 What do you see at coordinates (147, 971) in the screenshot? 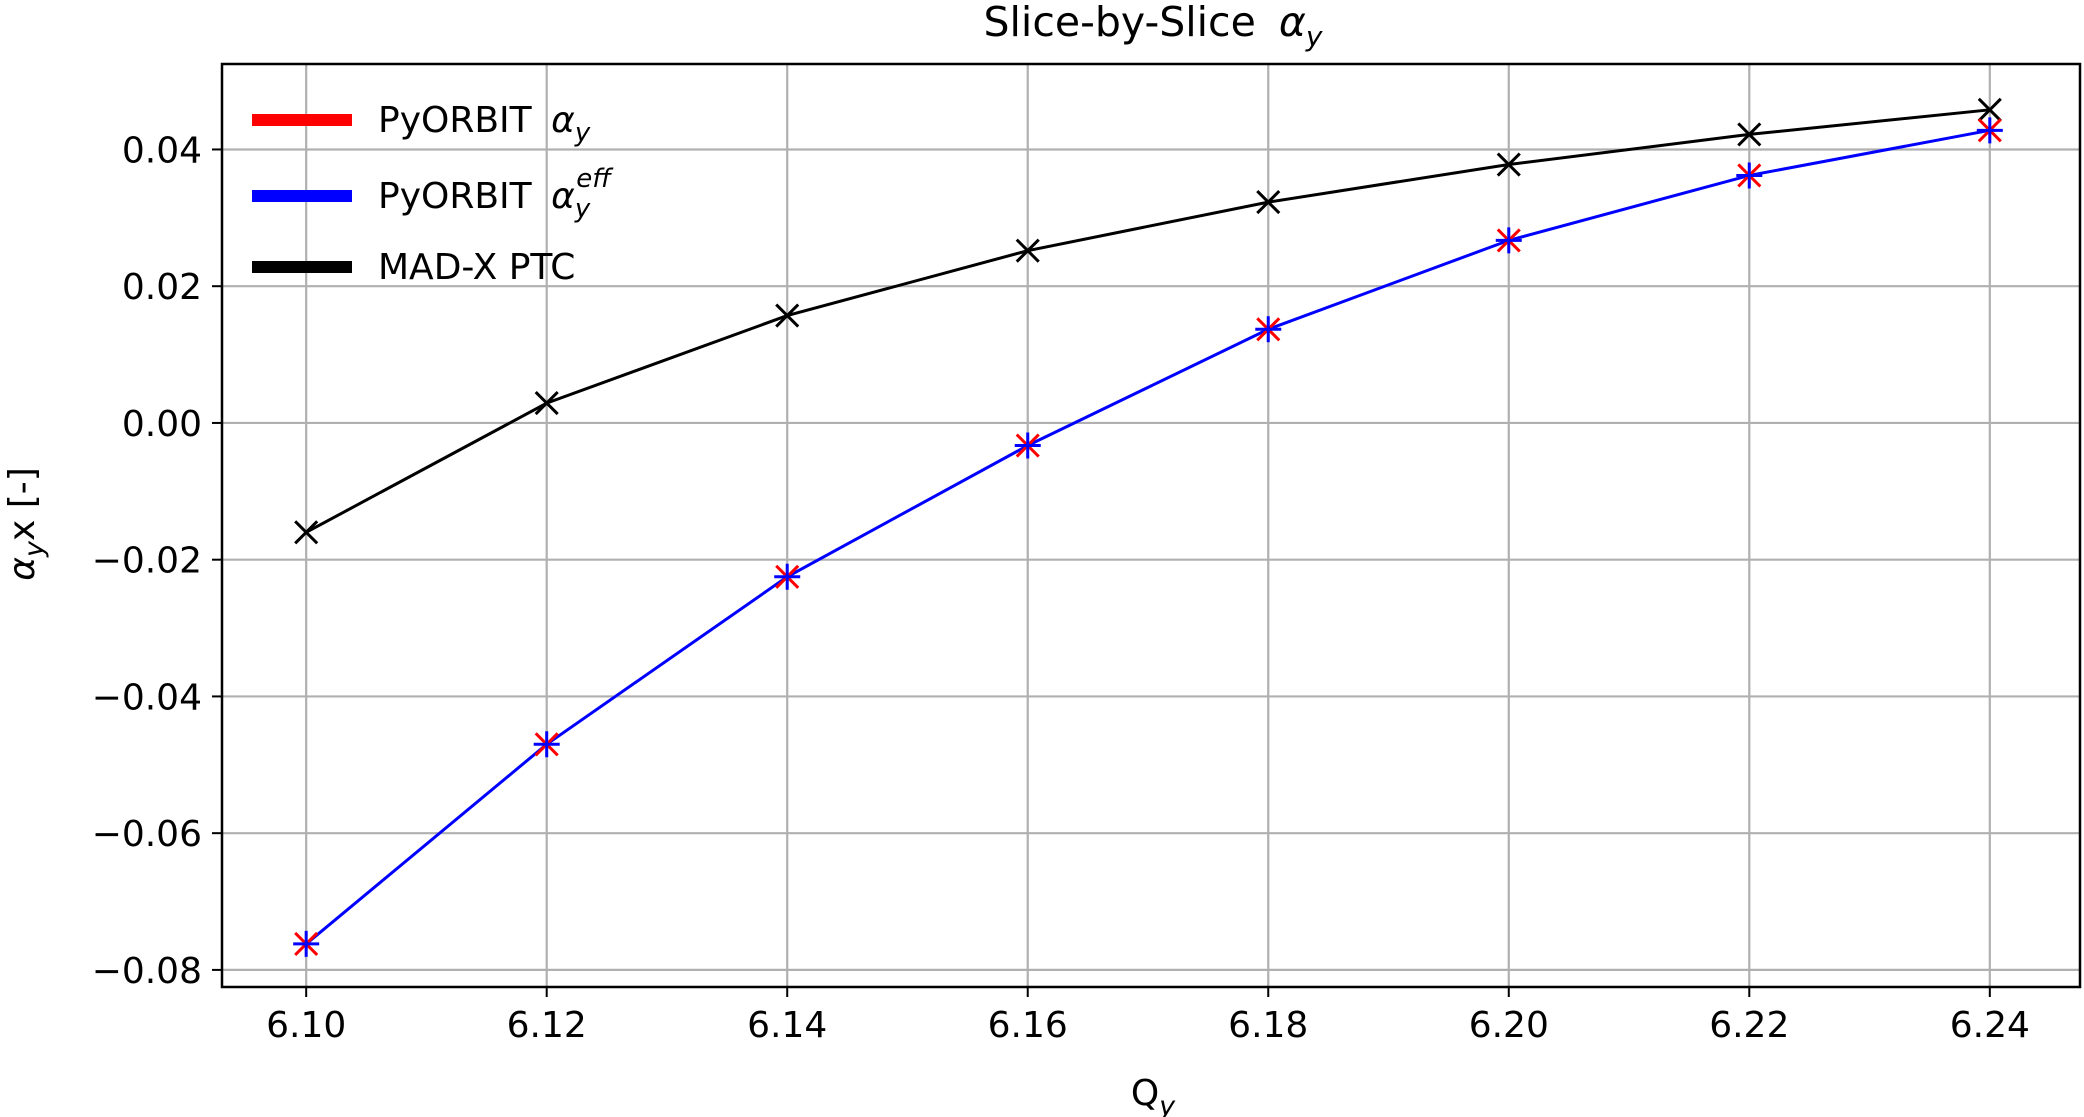
I see `y-tick-label: −0.08` at bounding box center [147, 971].